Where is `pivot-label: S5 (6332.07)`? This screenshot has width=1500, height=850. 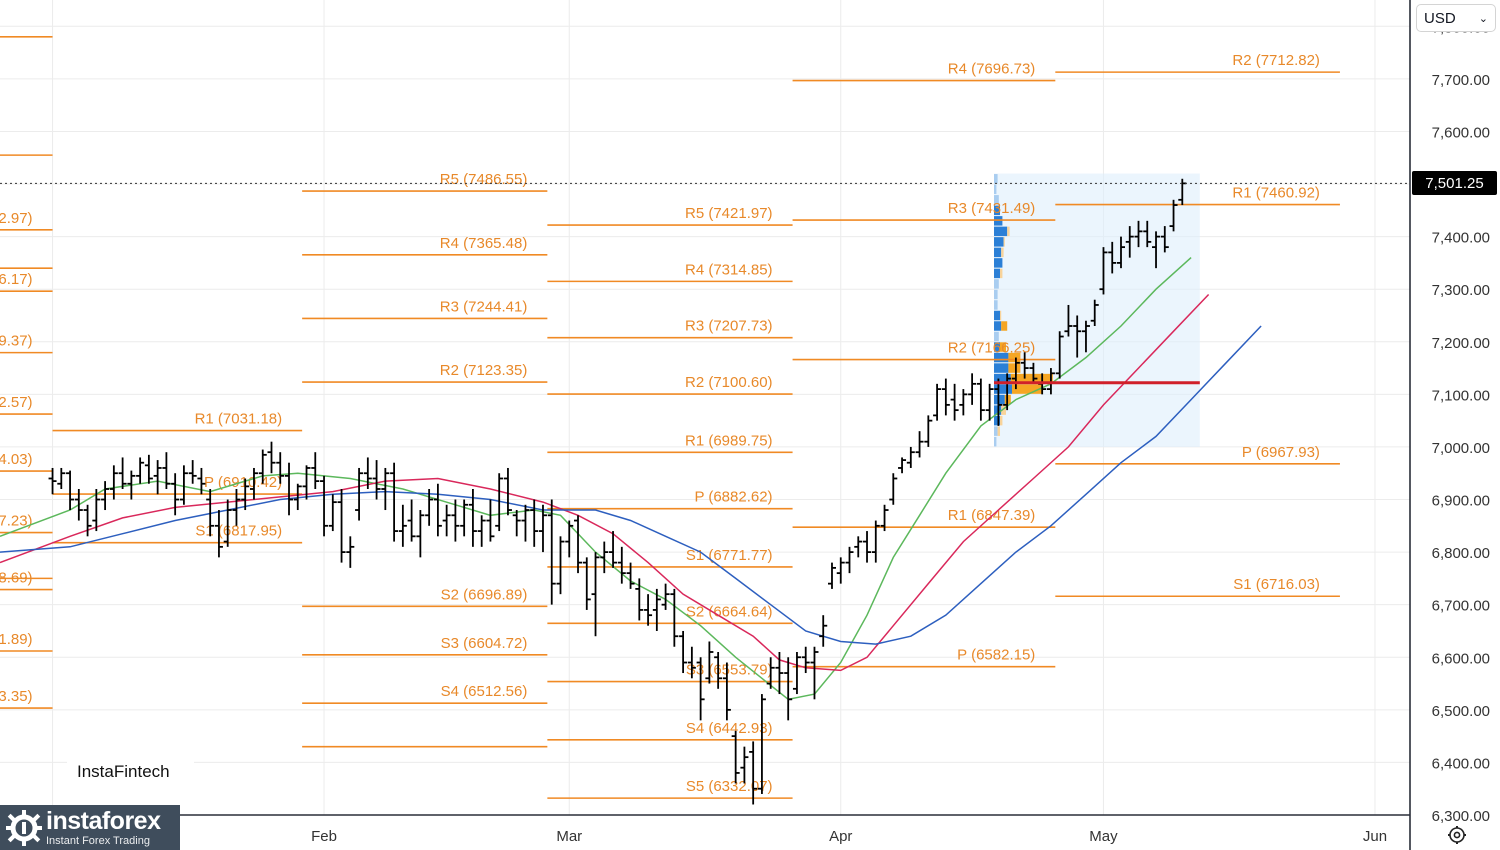
pivot-label: S5 (6332.07) is located at coordinates (729, 786).